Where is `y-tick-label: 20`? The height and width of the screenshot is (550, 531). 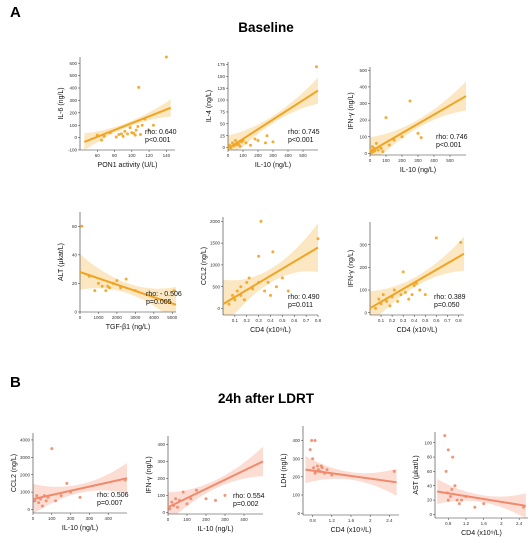 y-tick-label: 20 is located at coordinates (75, 283).